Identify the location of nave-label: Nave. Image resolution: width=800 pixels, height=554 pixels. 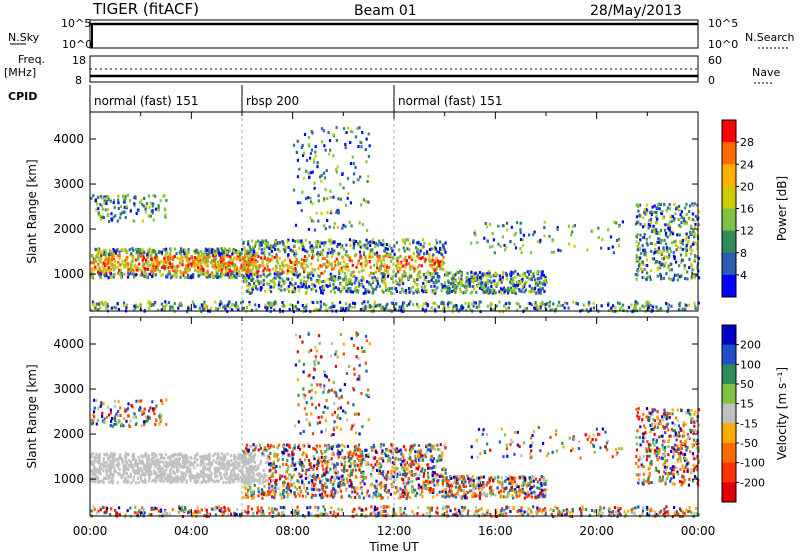
(766, 72).